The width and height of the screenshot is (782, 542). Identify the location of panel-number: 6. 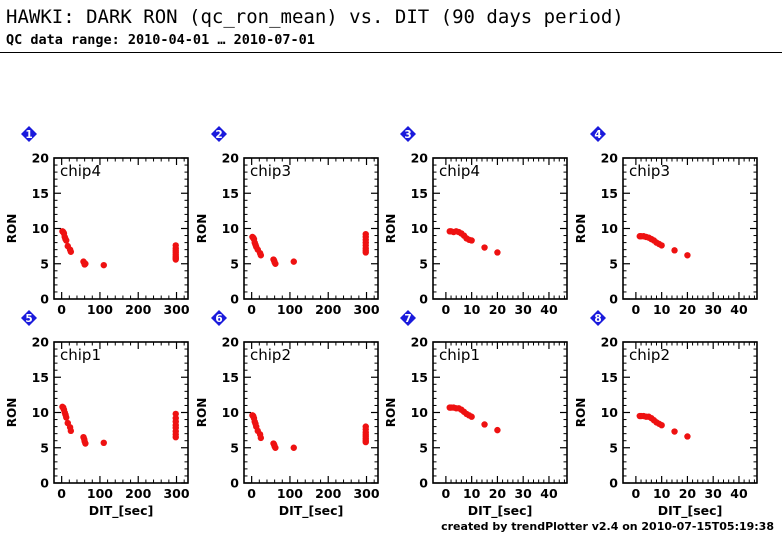
(218, 319).